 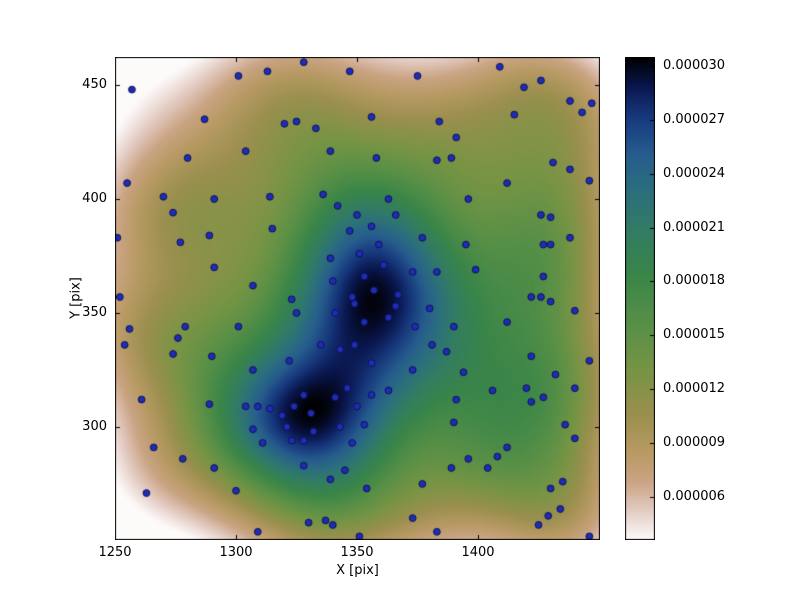 What do you see at coordinates (94, 426) in the screenshot?
I see `y-tick-label: 300` at bounding box center [94, 426].